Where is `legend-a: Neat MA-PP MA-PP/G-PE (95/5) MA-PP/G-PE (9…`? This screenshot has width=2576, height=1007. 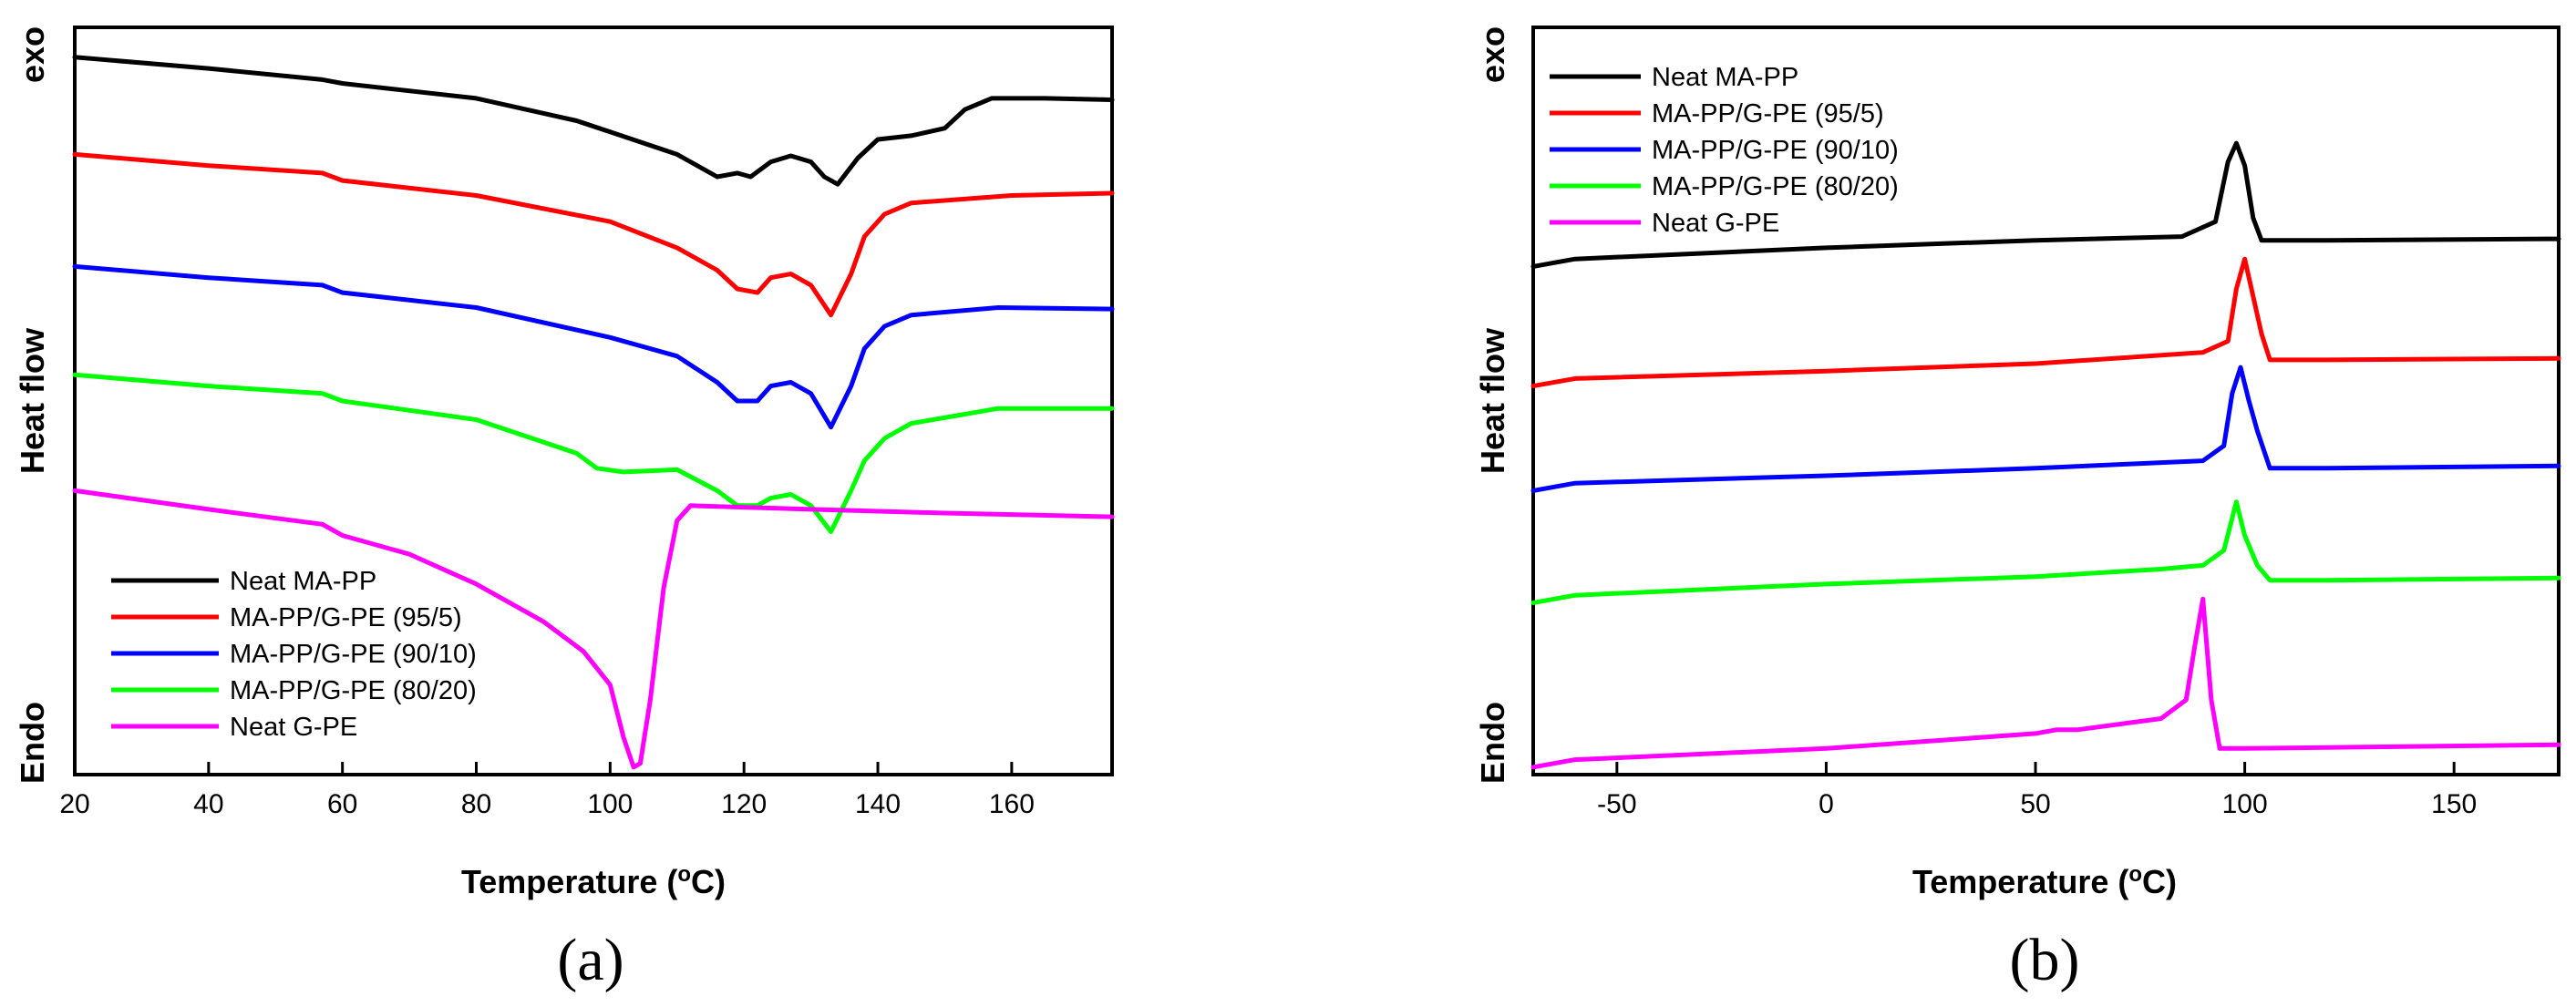
legend-a: Neat MA-PP MA-PP/G-PE (95/5) MA-PP/G-PE (9… is located at coordinates (294, 654).